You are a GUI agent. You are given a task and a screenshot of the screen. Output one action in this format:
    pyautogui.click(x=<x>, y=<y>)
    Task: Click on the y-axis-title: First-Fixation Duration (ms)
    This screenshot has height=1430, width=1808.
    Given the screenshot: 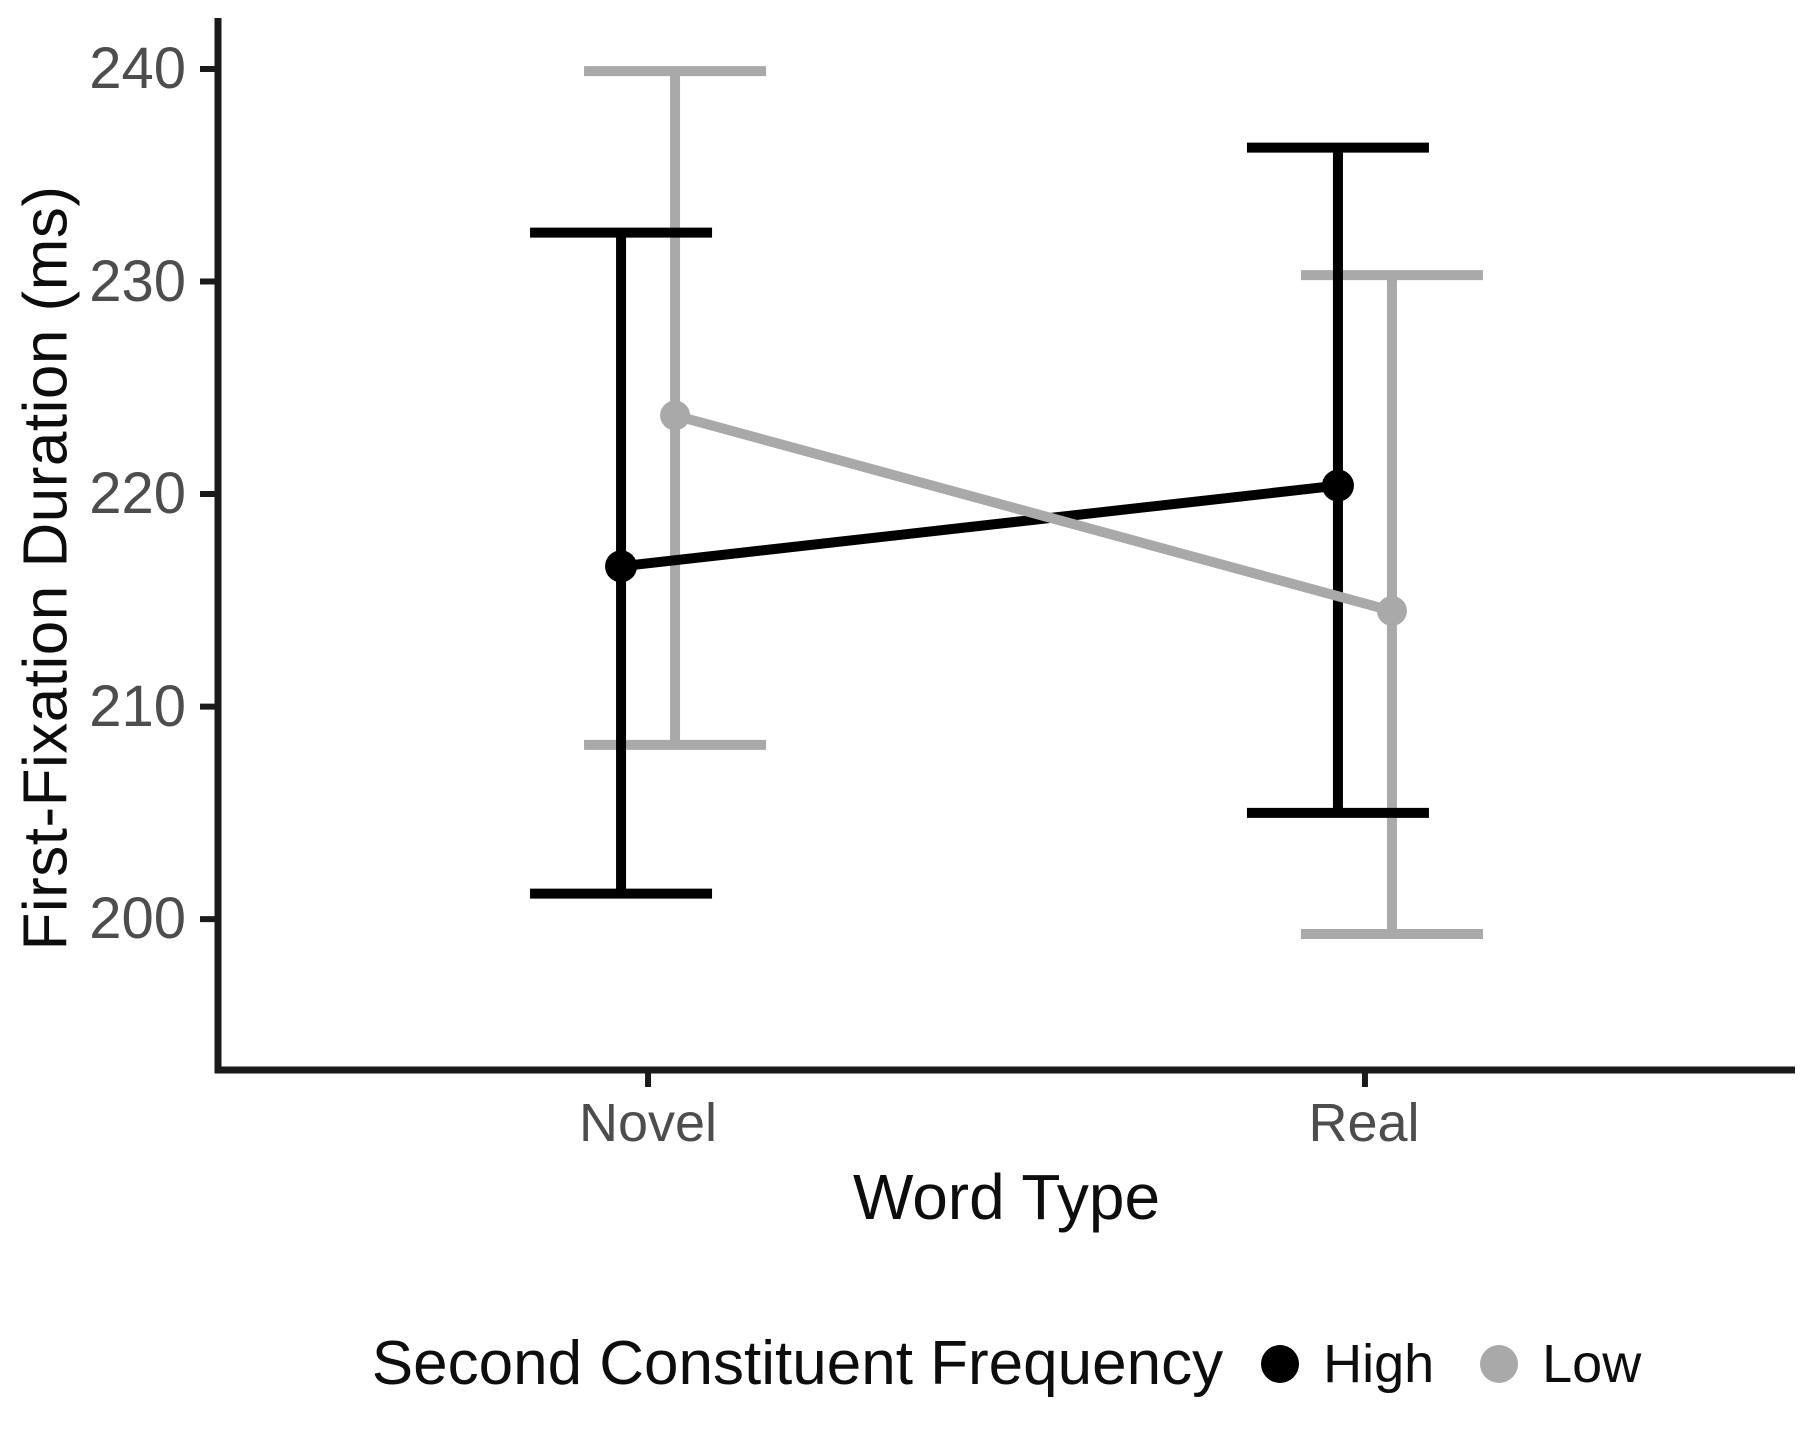 What is the action you would take?
    pyautogui.click(x=46, y=568)
    